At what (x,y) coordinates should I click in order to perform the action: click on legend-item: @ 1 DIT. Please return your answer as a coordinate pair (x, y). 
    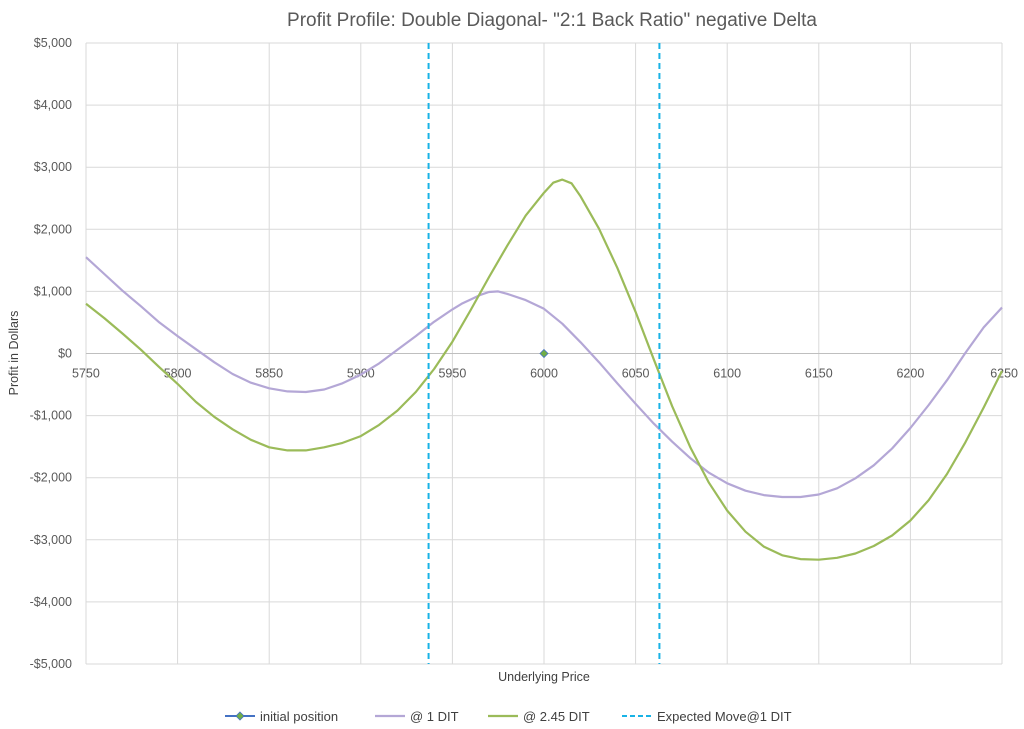
    Looking at the image, I should click on (417, 716).